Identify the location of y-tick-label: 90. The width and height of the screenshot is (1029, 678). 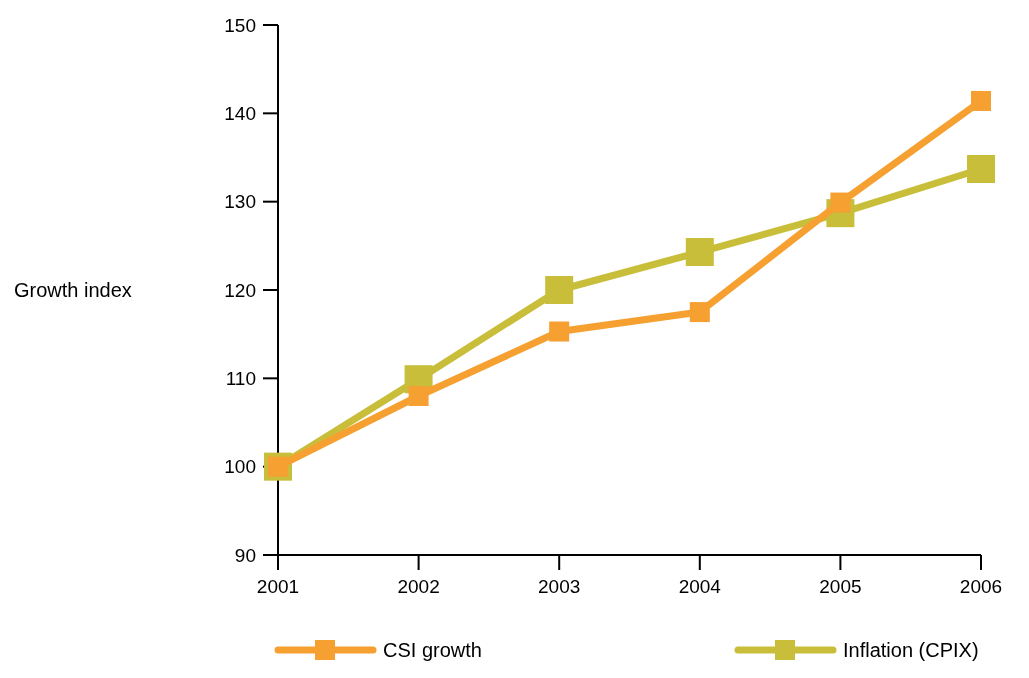
(245, 555).